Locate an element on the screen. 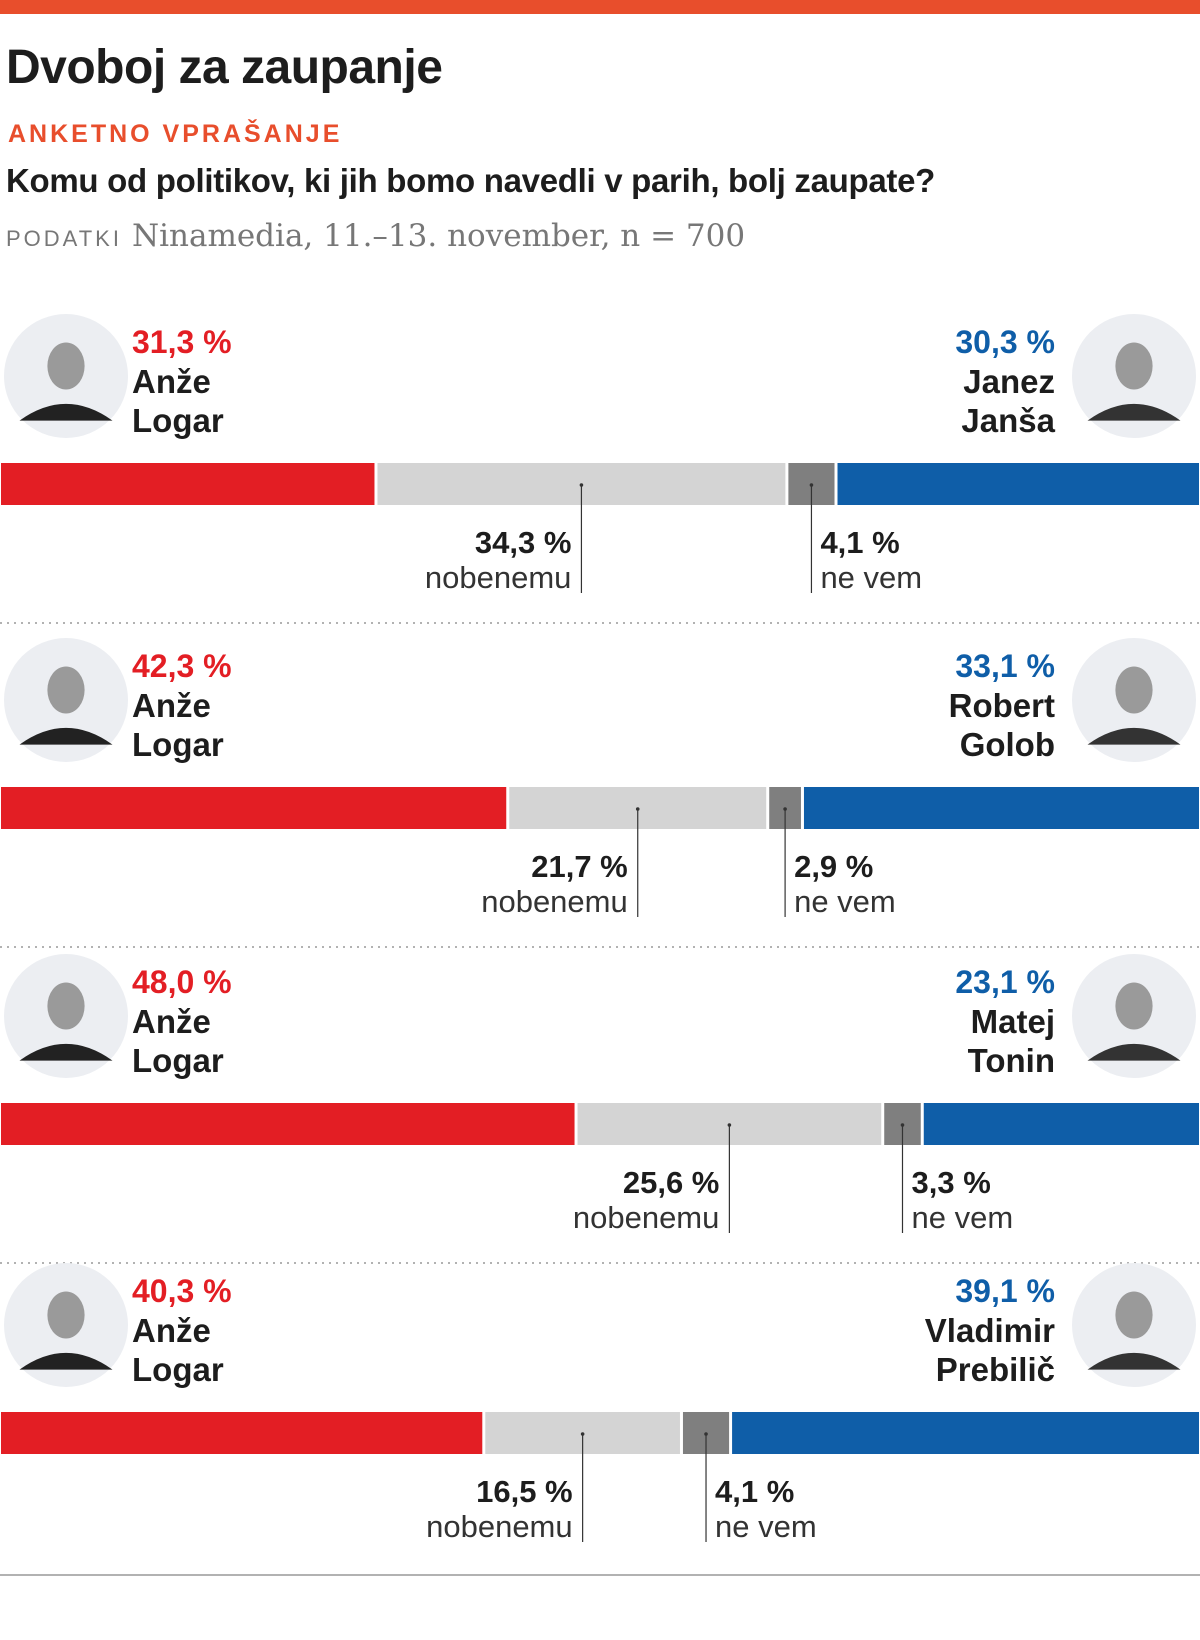  portrait-right-1-head is located at coordinates (1134, 690).